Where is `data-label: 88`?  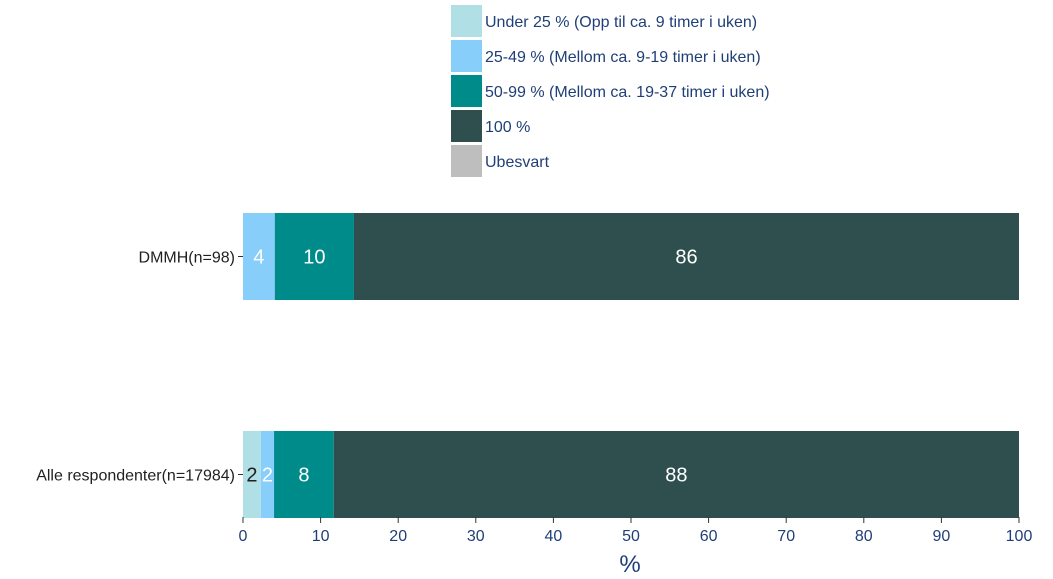
data-label: 88 is located at coordinates (676, 476).